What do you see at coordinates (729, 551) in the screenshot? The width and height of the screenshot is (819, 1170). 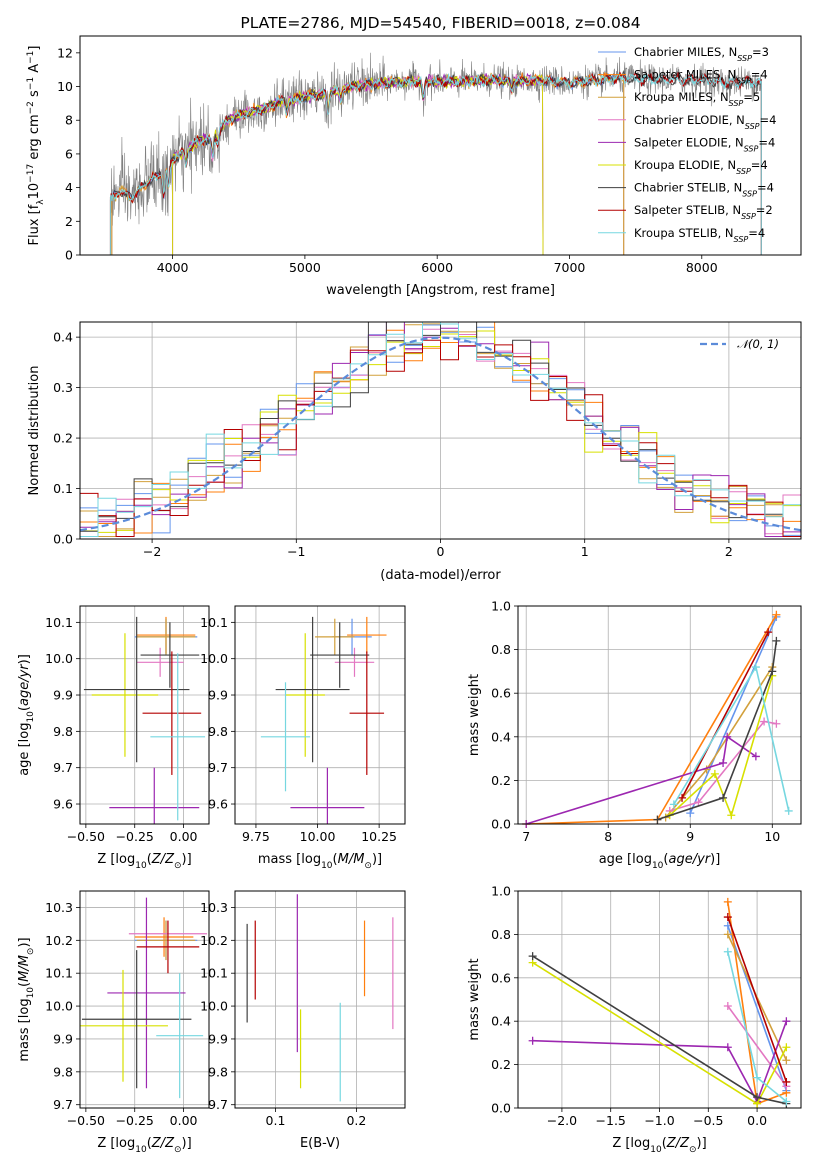 I see `x-tick-label: 2` at bounding box center [729, 551].